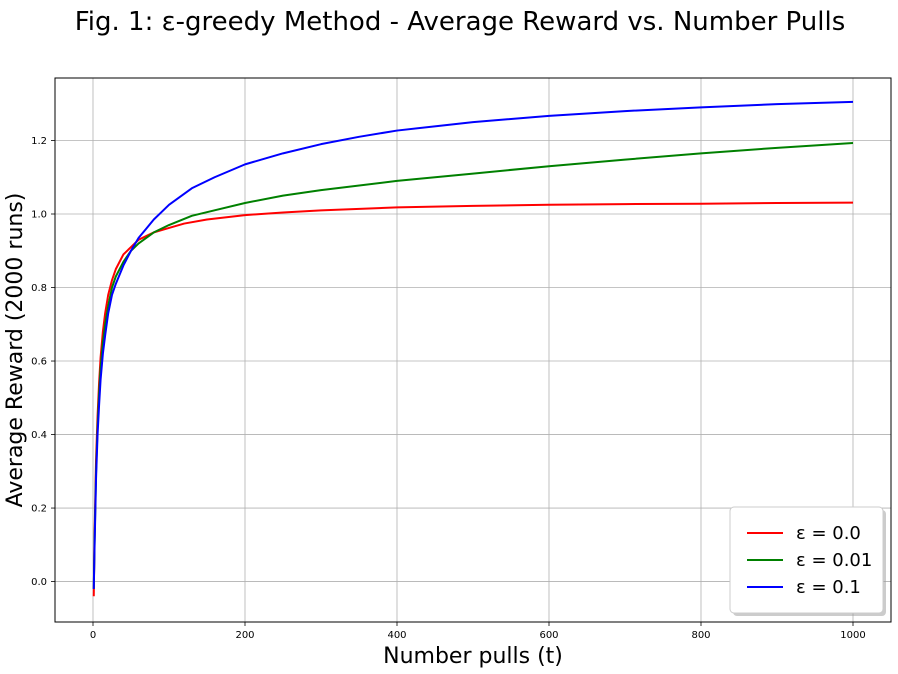 The image size is (898, 674). Describe the element at coordinates (39, 288) in the screenshot. I see `y-tick-label: 0.8` at that location.